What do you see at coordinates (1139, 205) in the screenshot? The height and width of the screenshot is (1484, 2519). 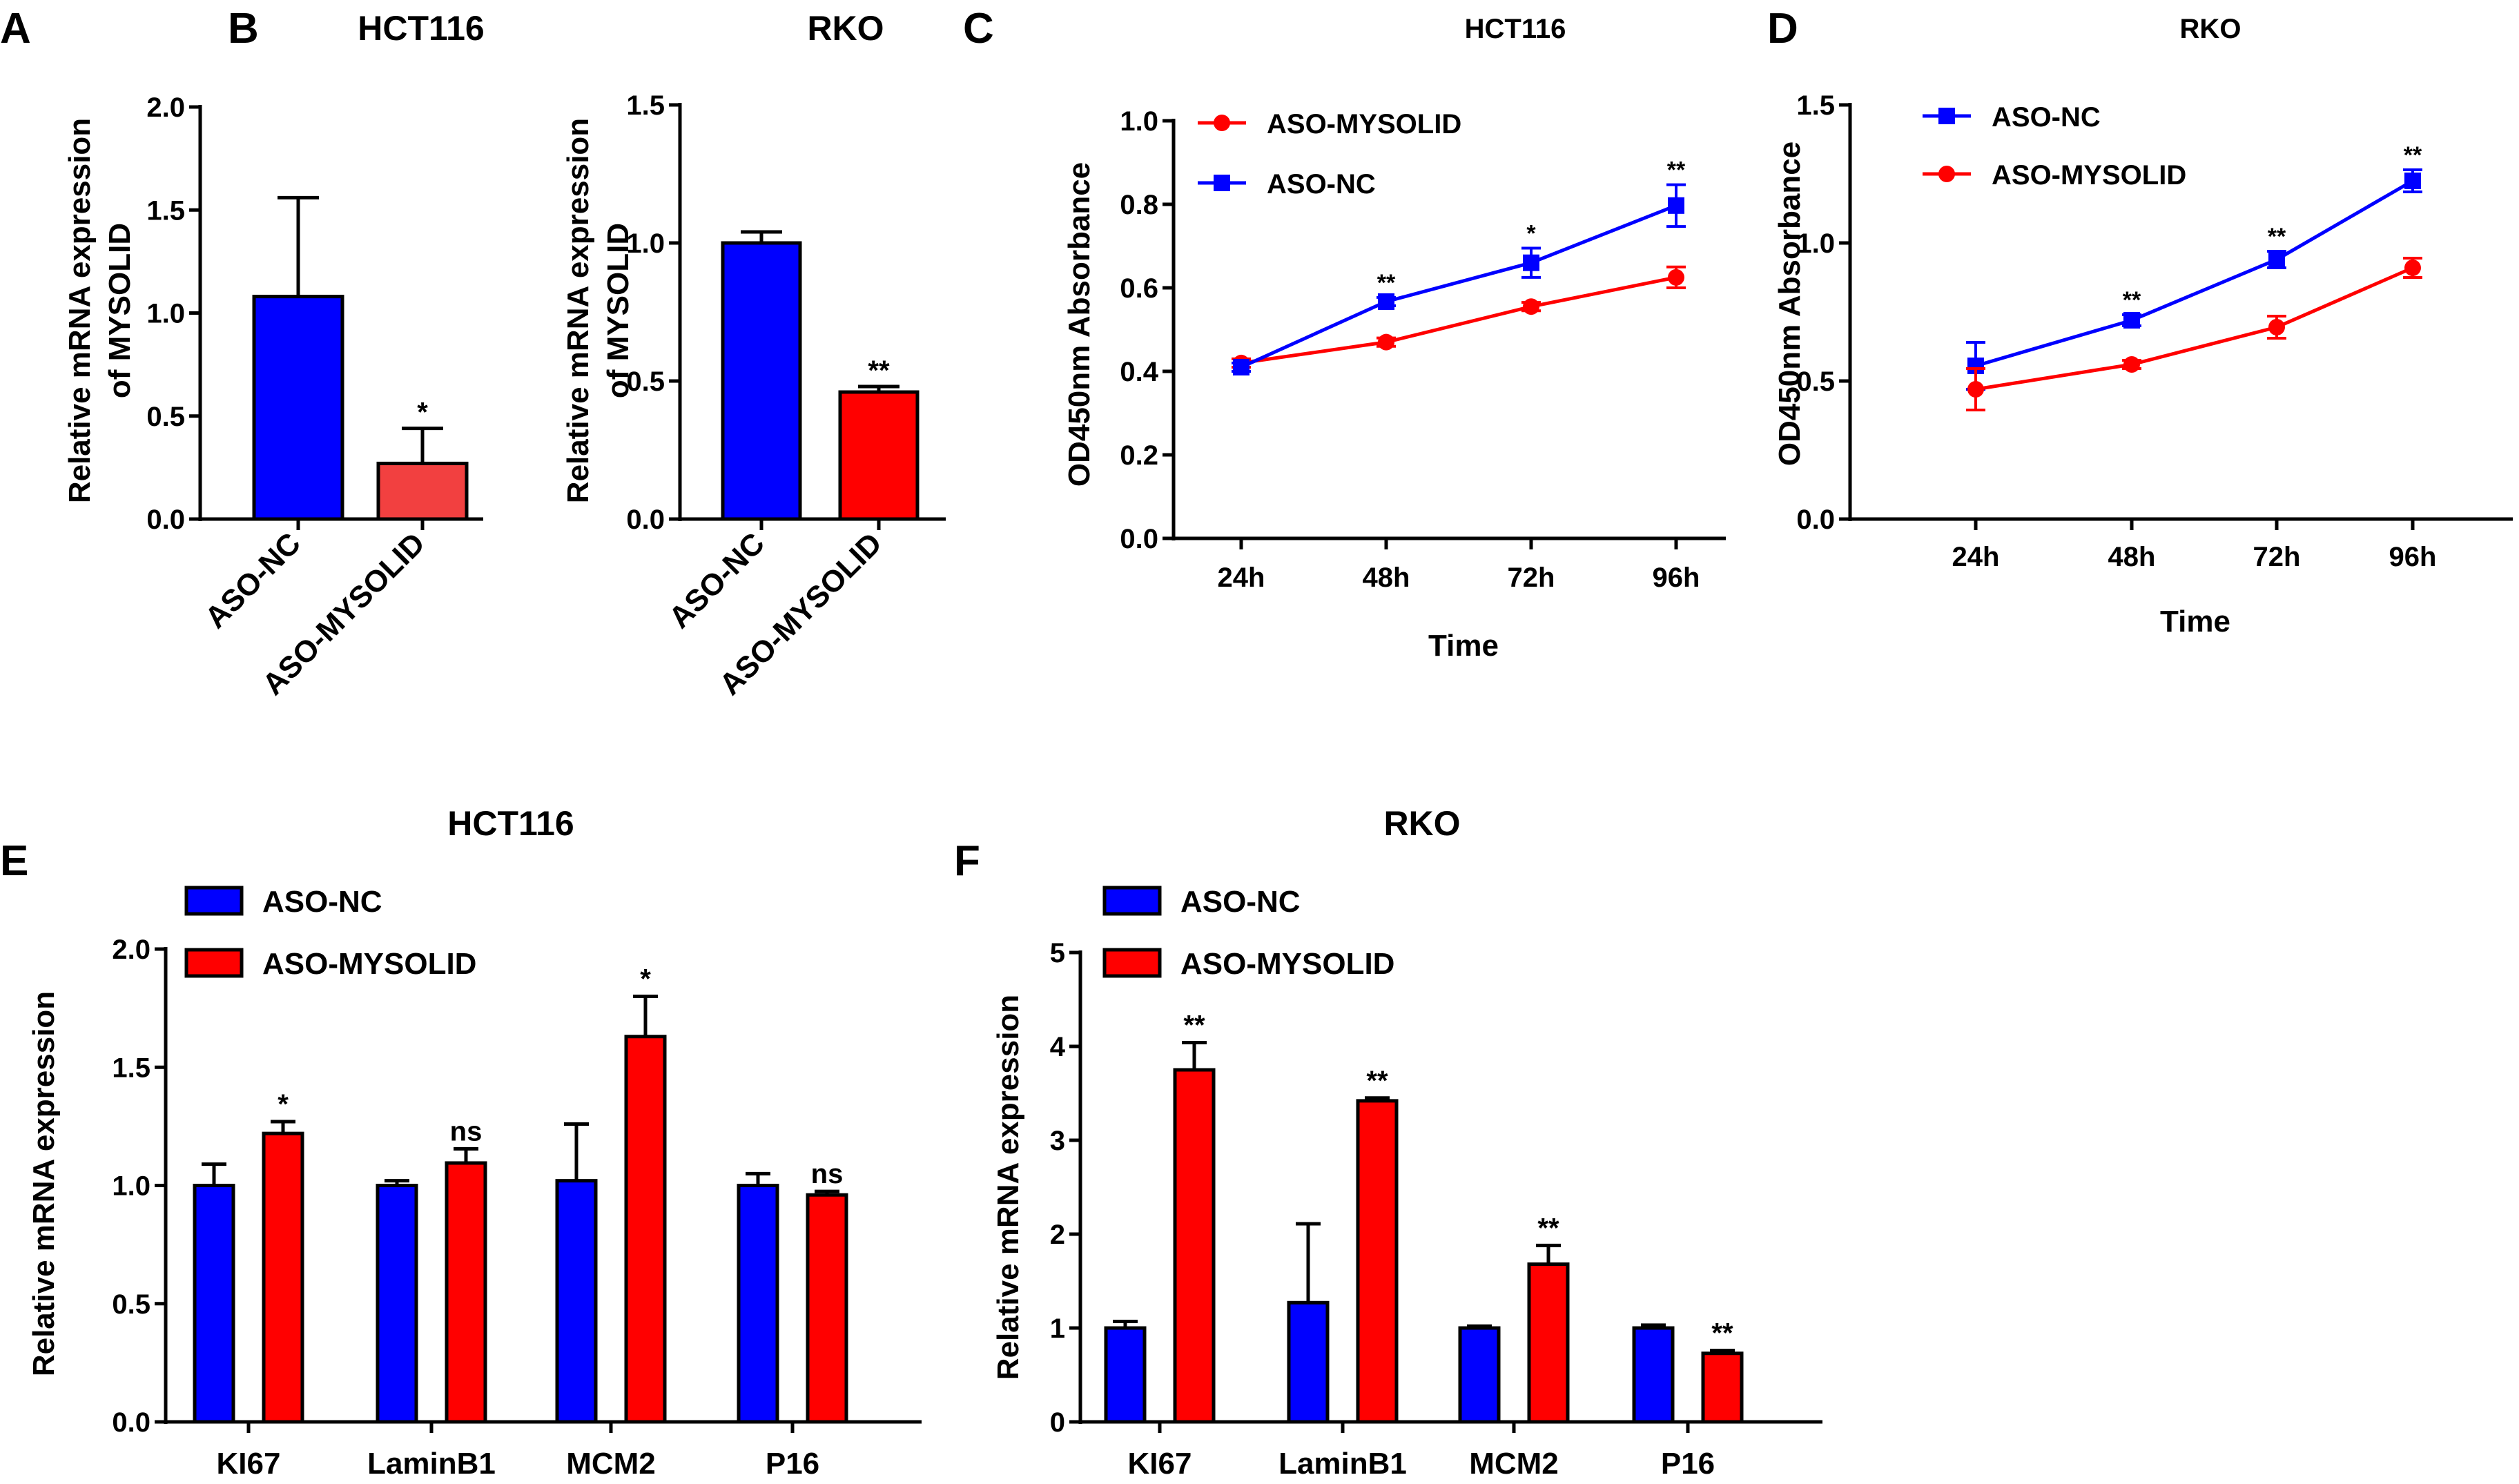 I see `y-tick-label: 0.8` at bounding box center [1139, 205].